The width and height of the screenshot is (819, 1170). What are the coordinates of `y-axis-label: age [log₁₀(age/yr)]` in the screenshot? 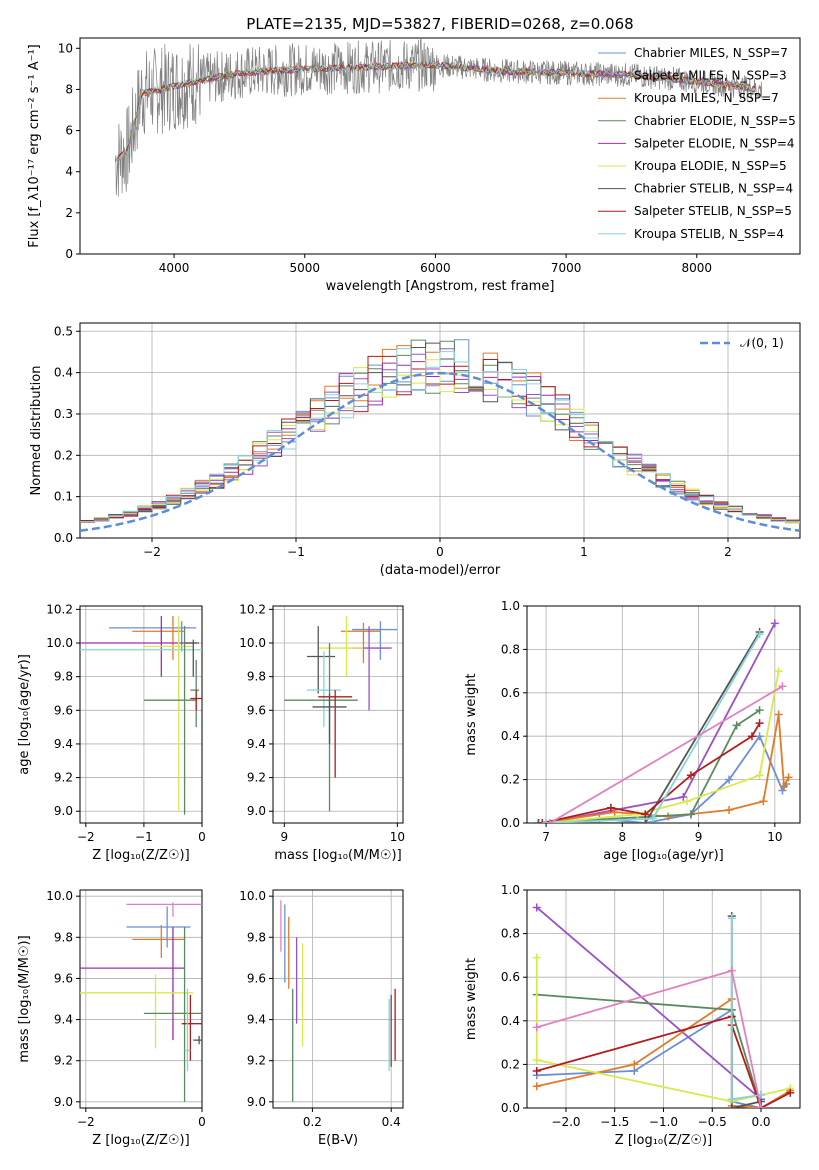 It's located at (24, 714).